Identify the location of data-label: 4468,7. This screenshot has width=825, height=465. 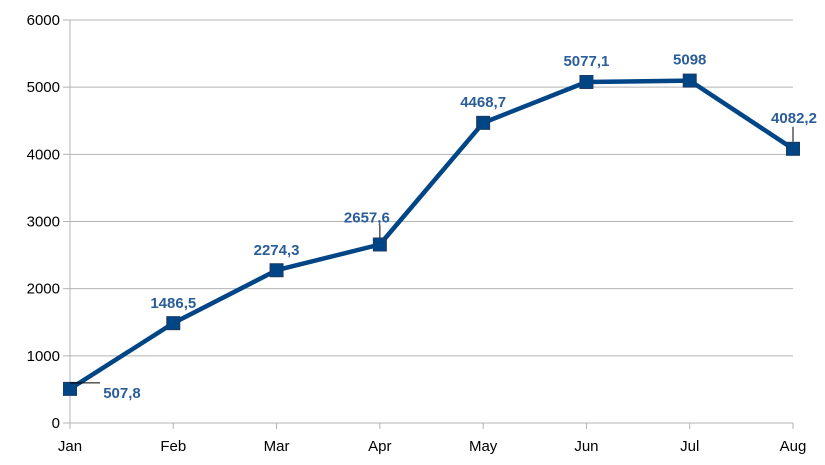
(483, 102).